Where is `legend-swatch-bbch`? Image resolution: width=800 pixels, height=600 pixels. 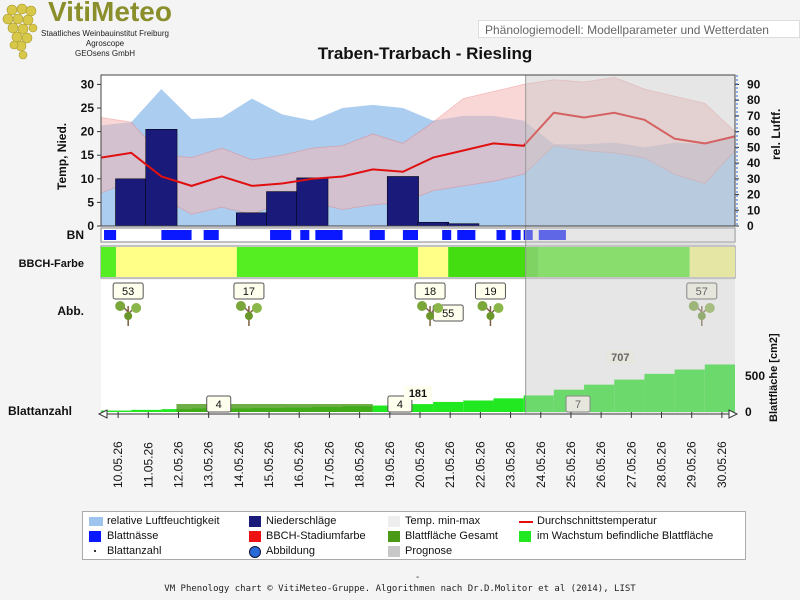 legend-swatch-bbch is located at coordinates (255, 536).